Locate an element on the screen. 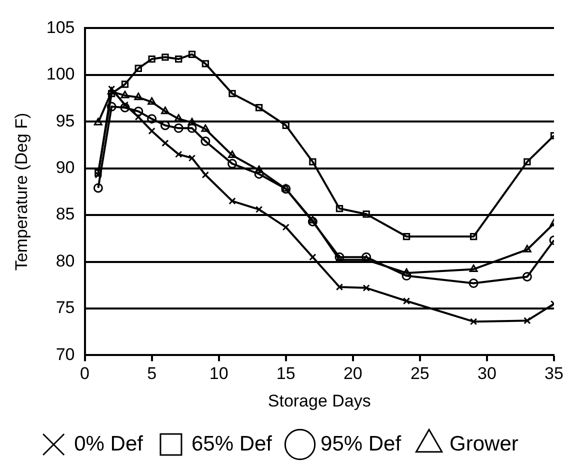 This screenshot has width=576, height=473. y-tick-label: 90 is located at coordinates (65, 168).